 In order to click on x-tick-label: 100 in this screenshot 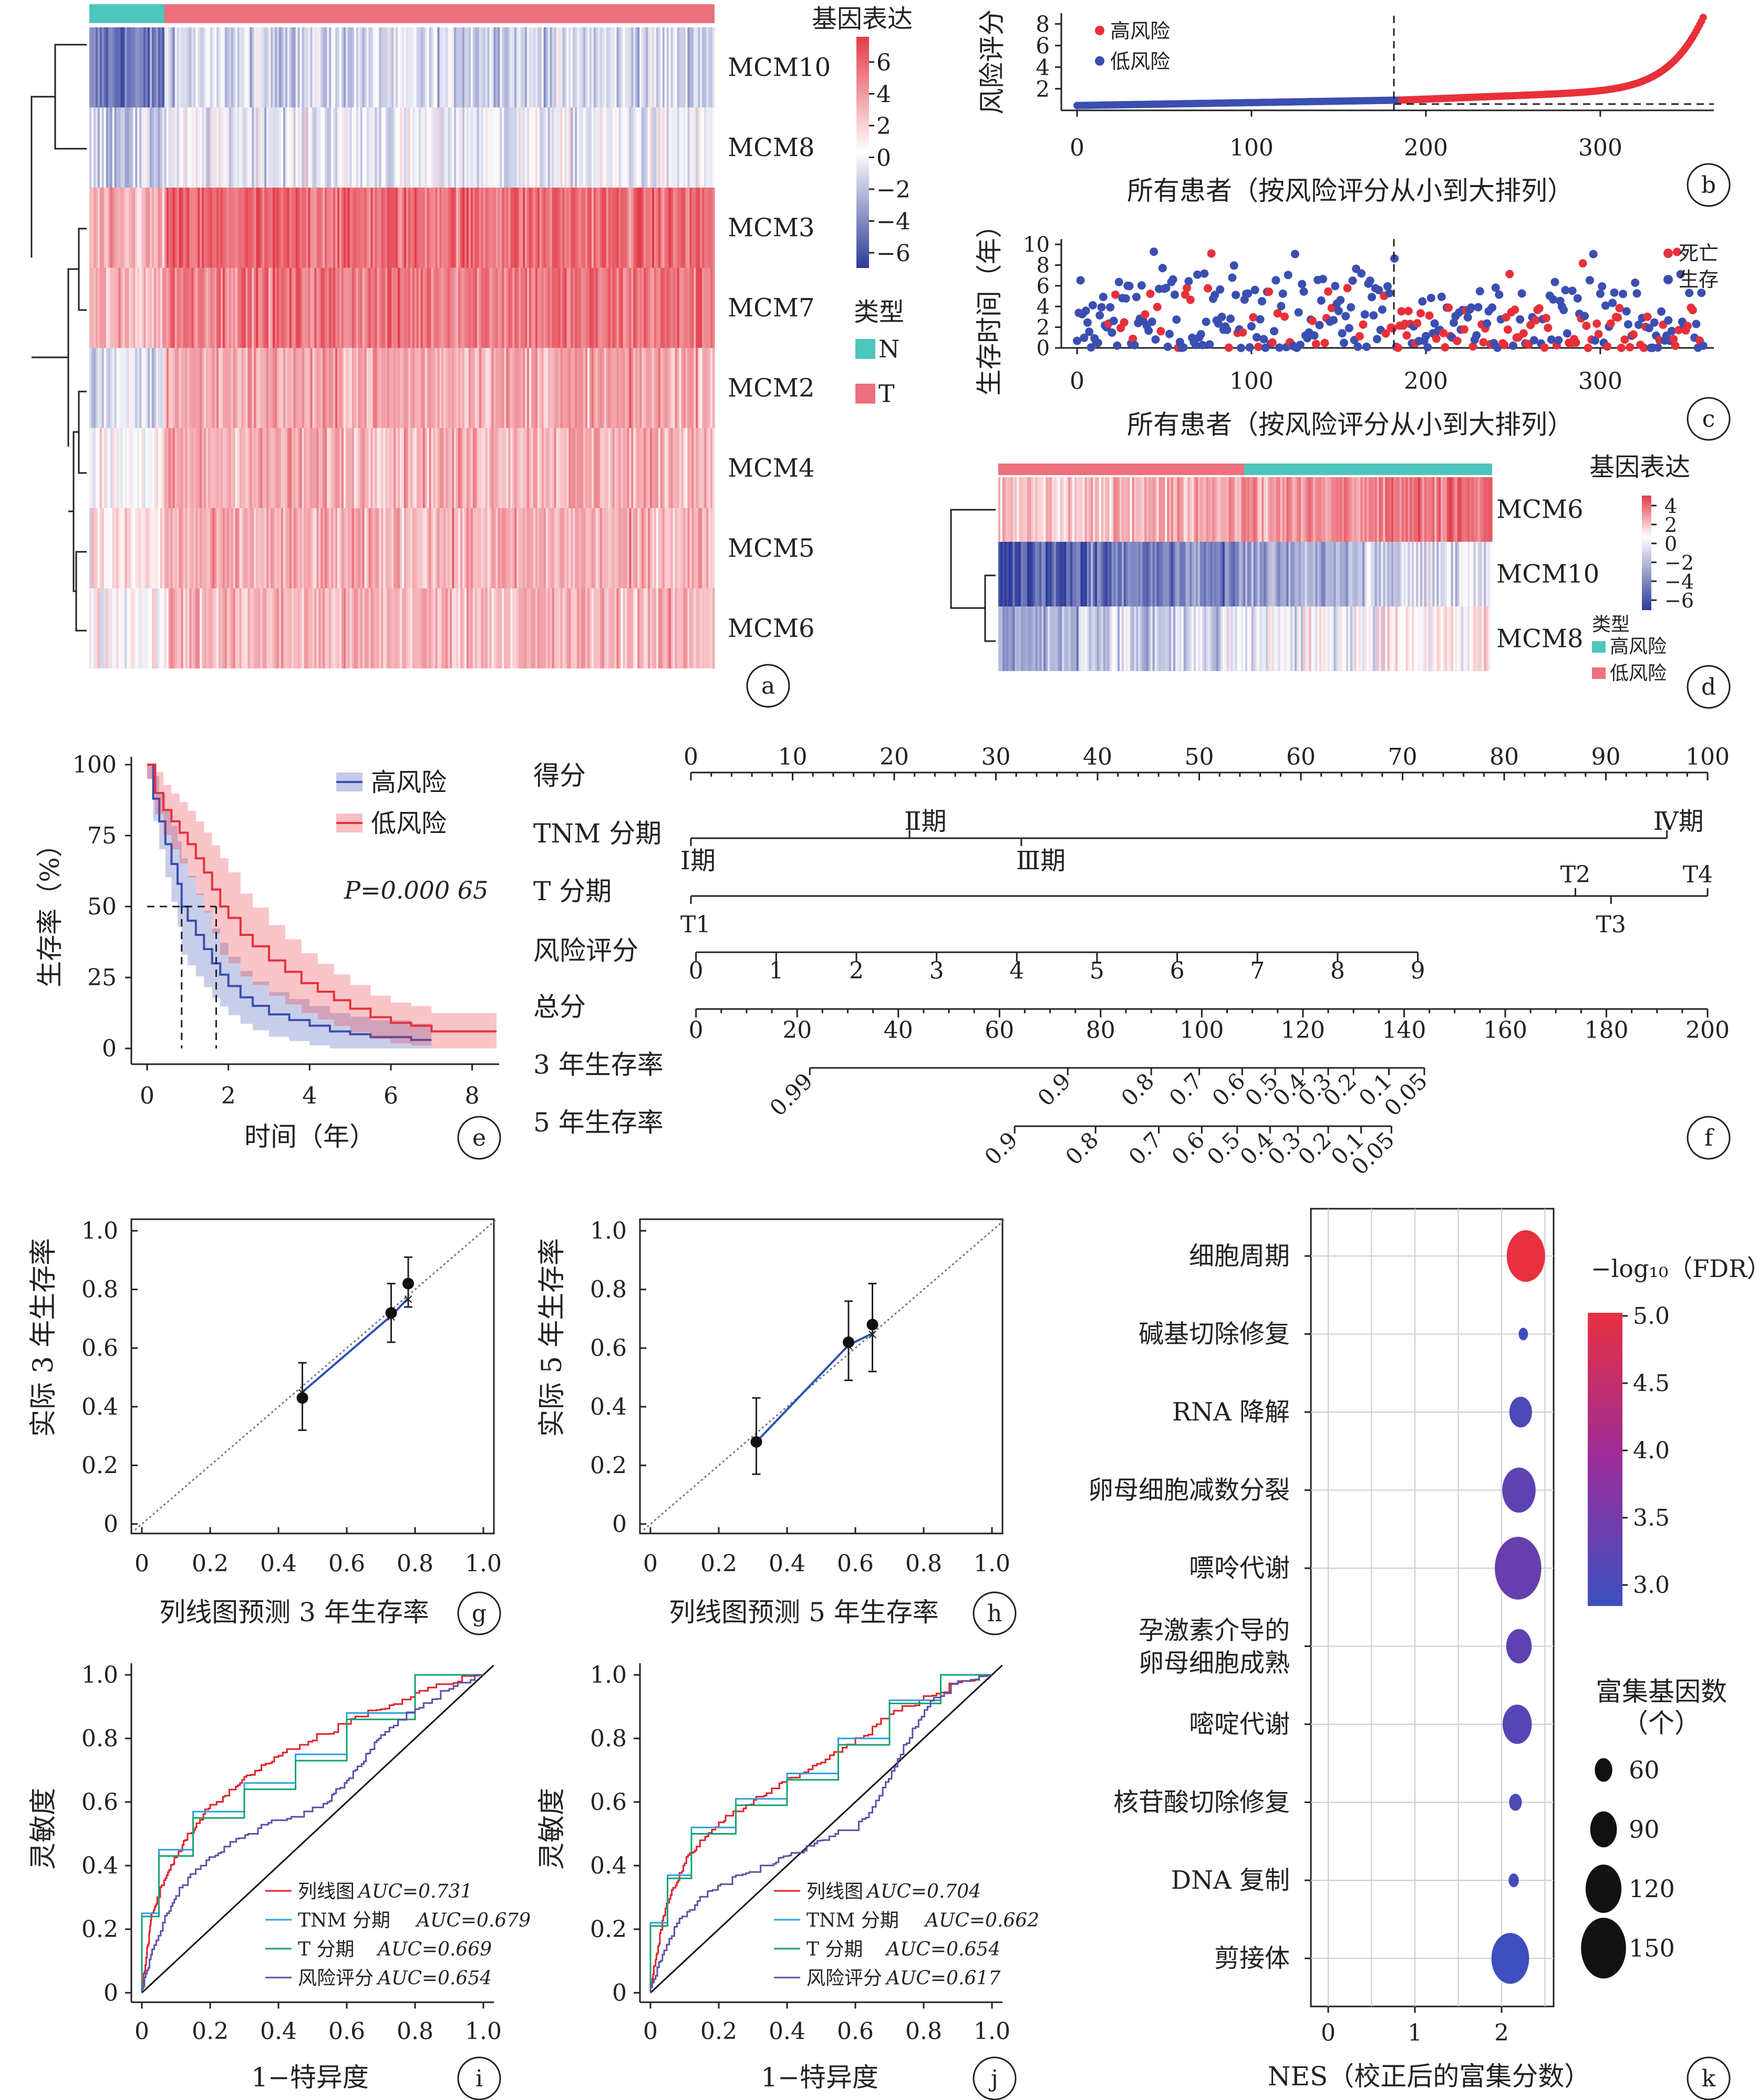, I will do `click(1251, 148)`.